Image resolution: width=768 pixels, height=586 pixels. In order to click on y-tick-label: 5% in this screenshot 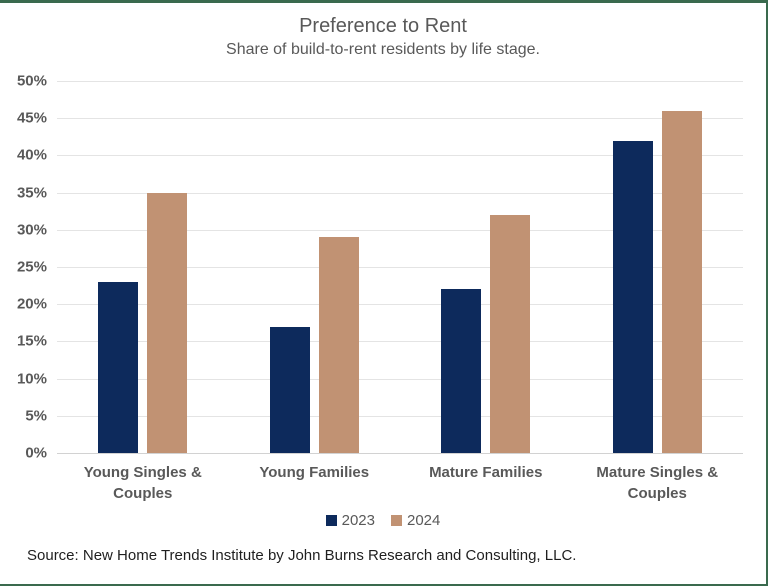, I will do `click(36, 416)`.